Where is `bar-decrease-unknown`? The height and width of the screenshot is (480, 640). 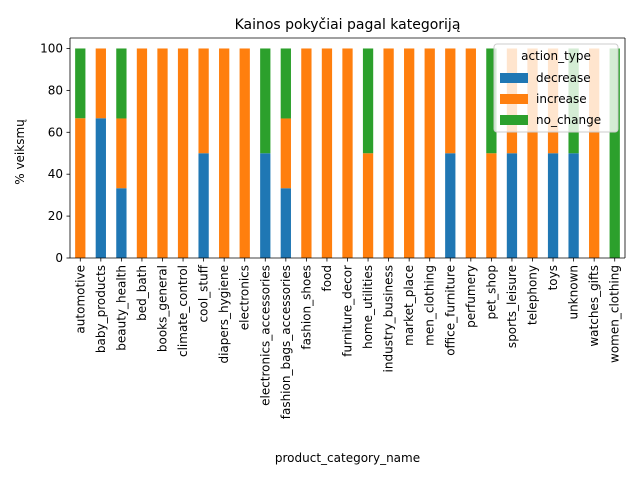 bar-decrease-unknown is located at coordinates (573, 205).